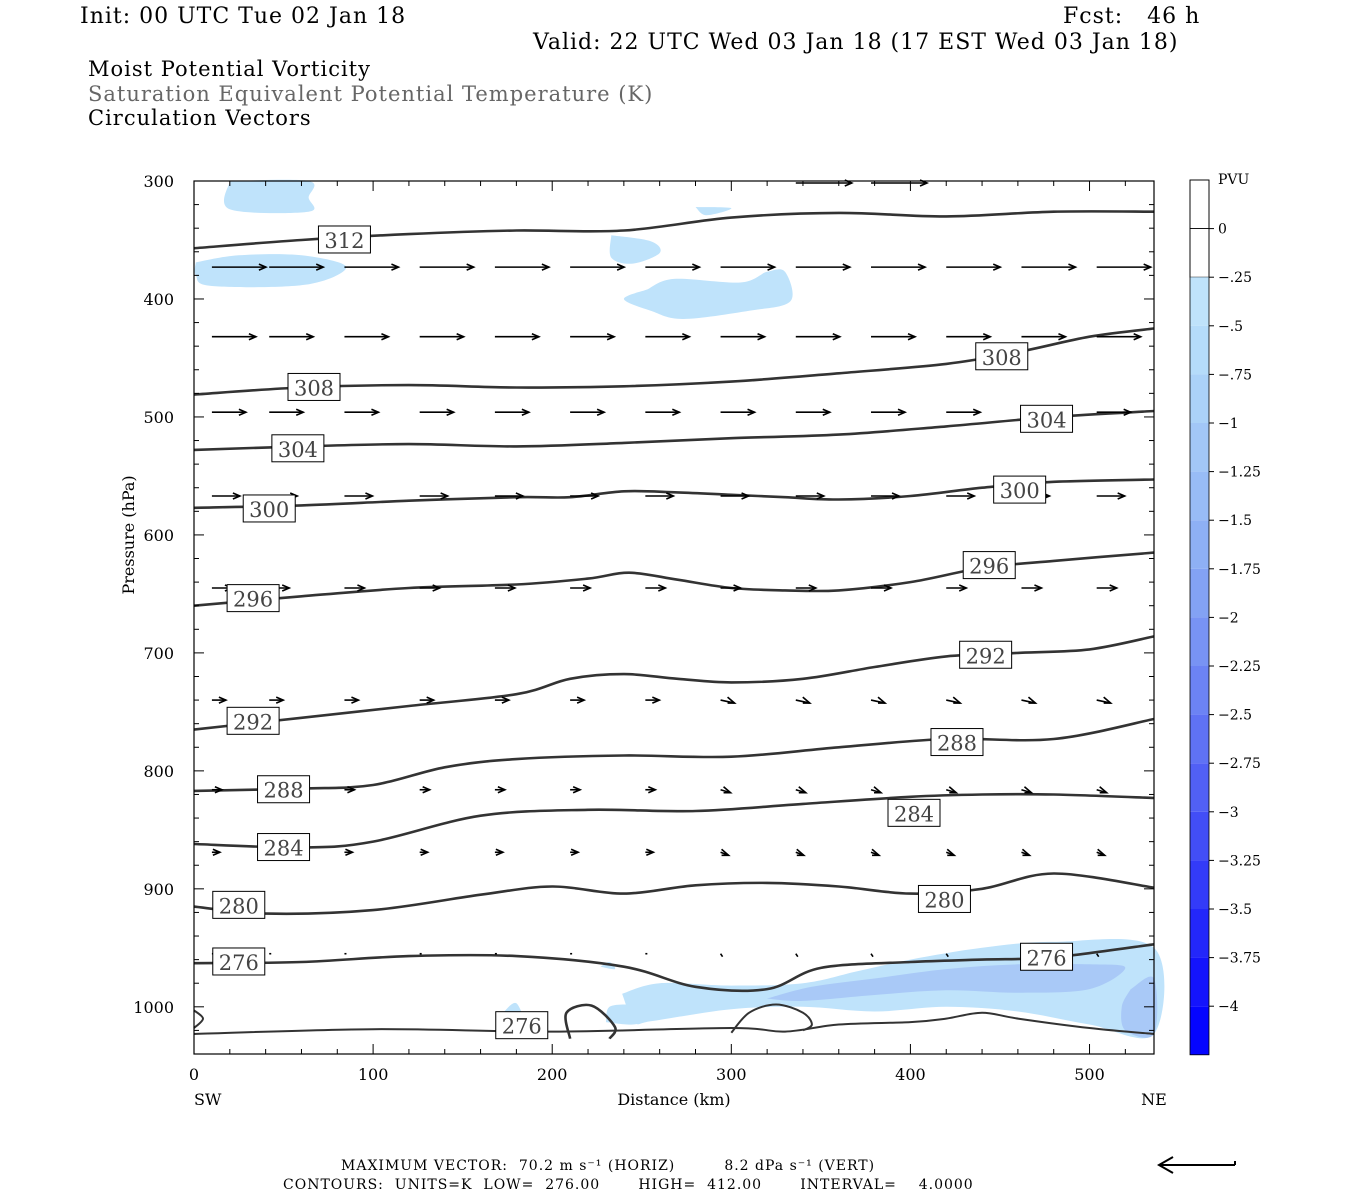 This screenshot has height=1200, width=1350. What do you see at coordinates (673, 1099) in the screenshot?
I see `x-axis-label: Distance (km)` at bounding box center [673, 1099].